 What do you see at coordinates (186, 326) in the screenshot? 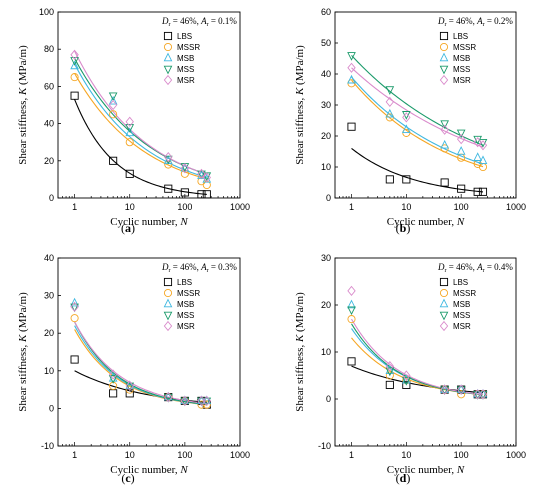
I see `legend-entry-msr: MSR` at bounding box center [186, 326].